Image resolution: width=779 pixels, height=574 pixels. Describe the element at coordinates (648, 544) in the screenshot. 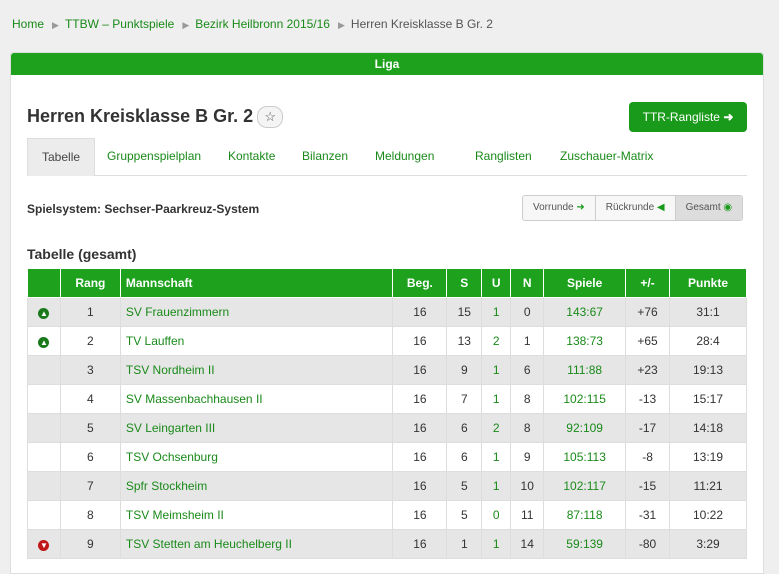

I see `table-cell: -80` at that location.